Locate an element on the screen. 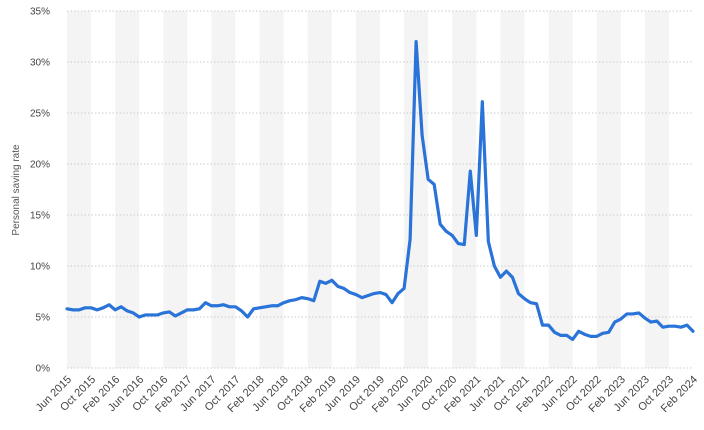 The width and height of the screenshot is (704, 430). y-tick-label: 25% is located at coordinates (40, 114).